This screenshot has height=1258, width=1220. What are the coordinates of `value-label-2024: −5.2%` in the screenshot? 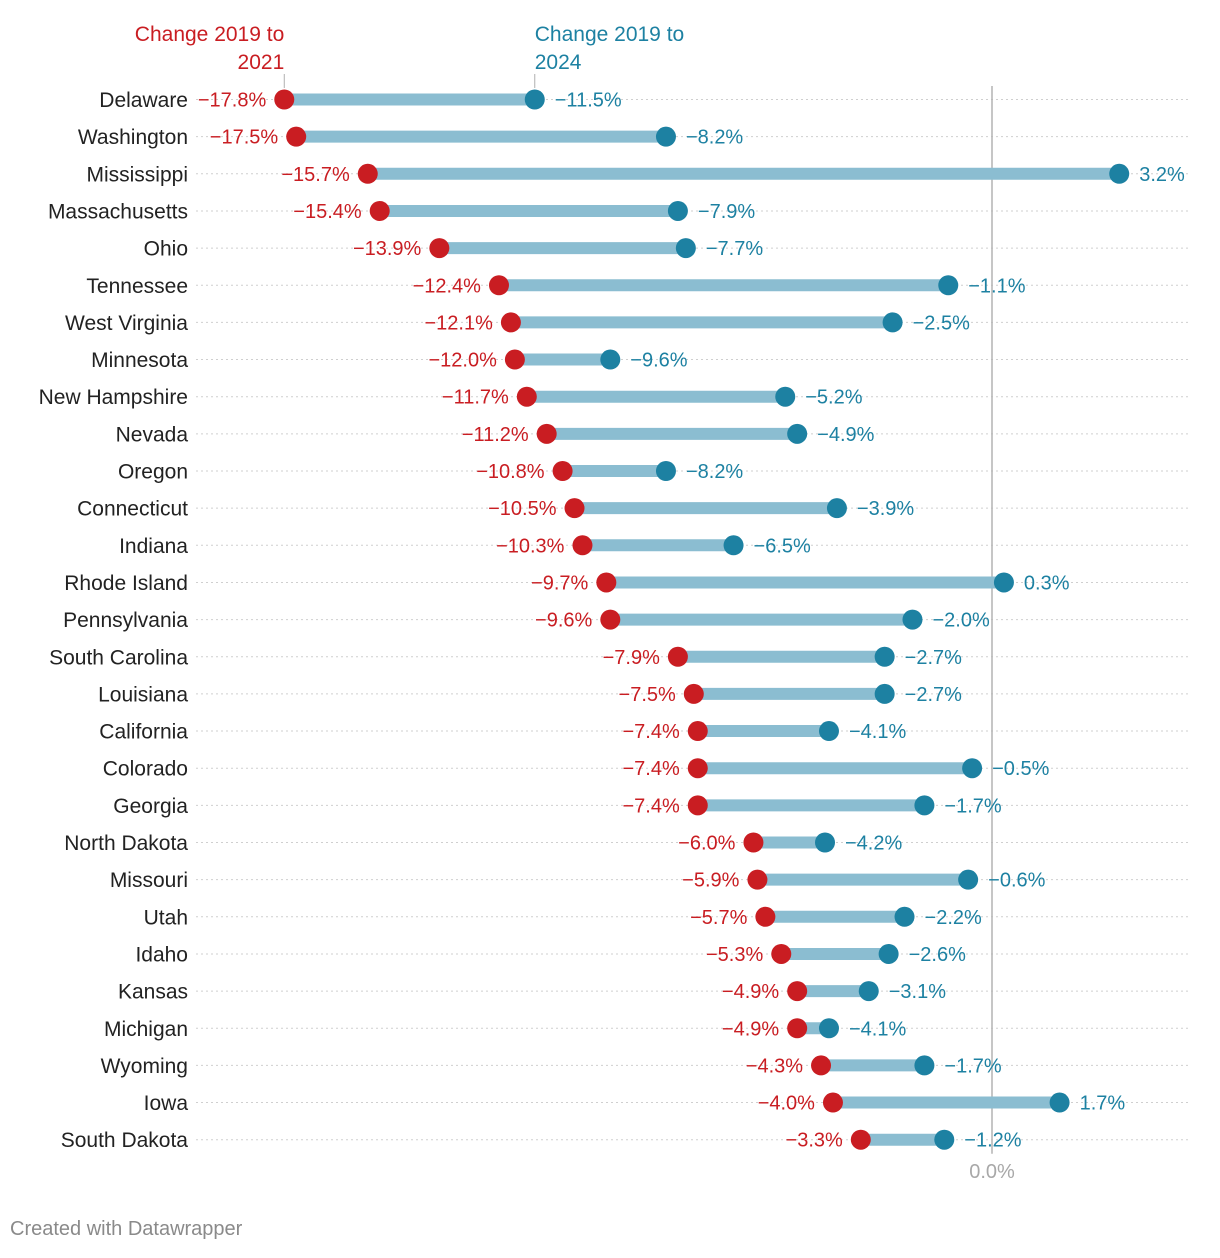 It's located at (833, 398).